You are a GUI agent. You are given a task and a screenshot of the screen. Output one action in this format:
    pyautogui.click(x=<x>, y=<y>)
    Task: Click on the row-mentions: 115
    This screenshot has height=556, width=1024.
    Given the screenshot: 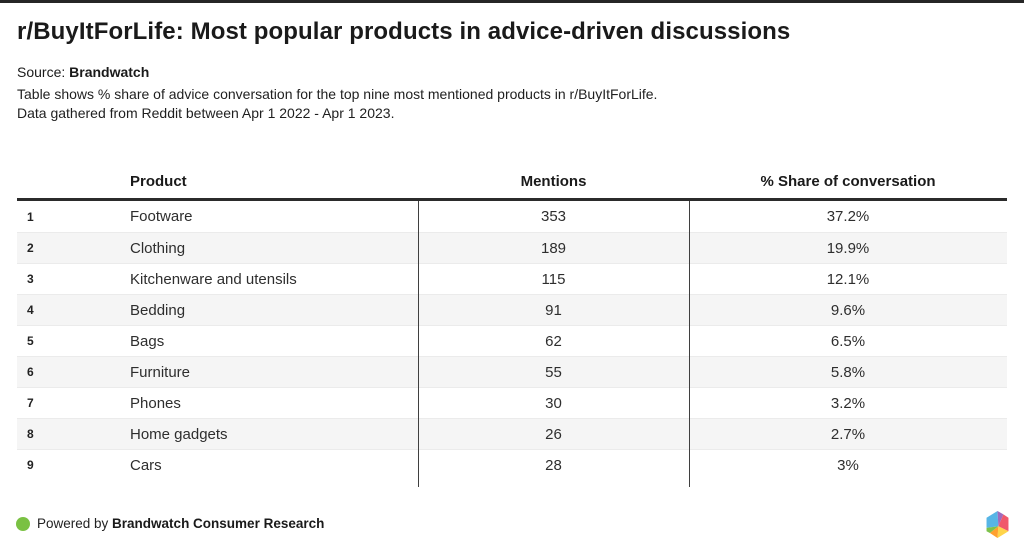 What is the action you would take?
    pyautogui.click(x=553, y=279)
    